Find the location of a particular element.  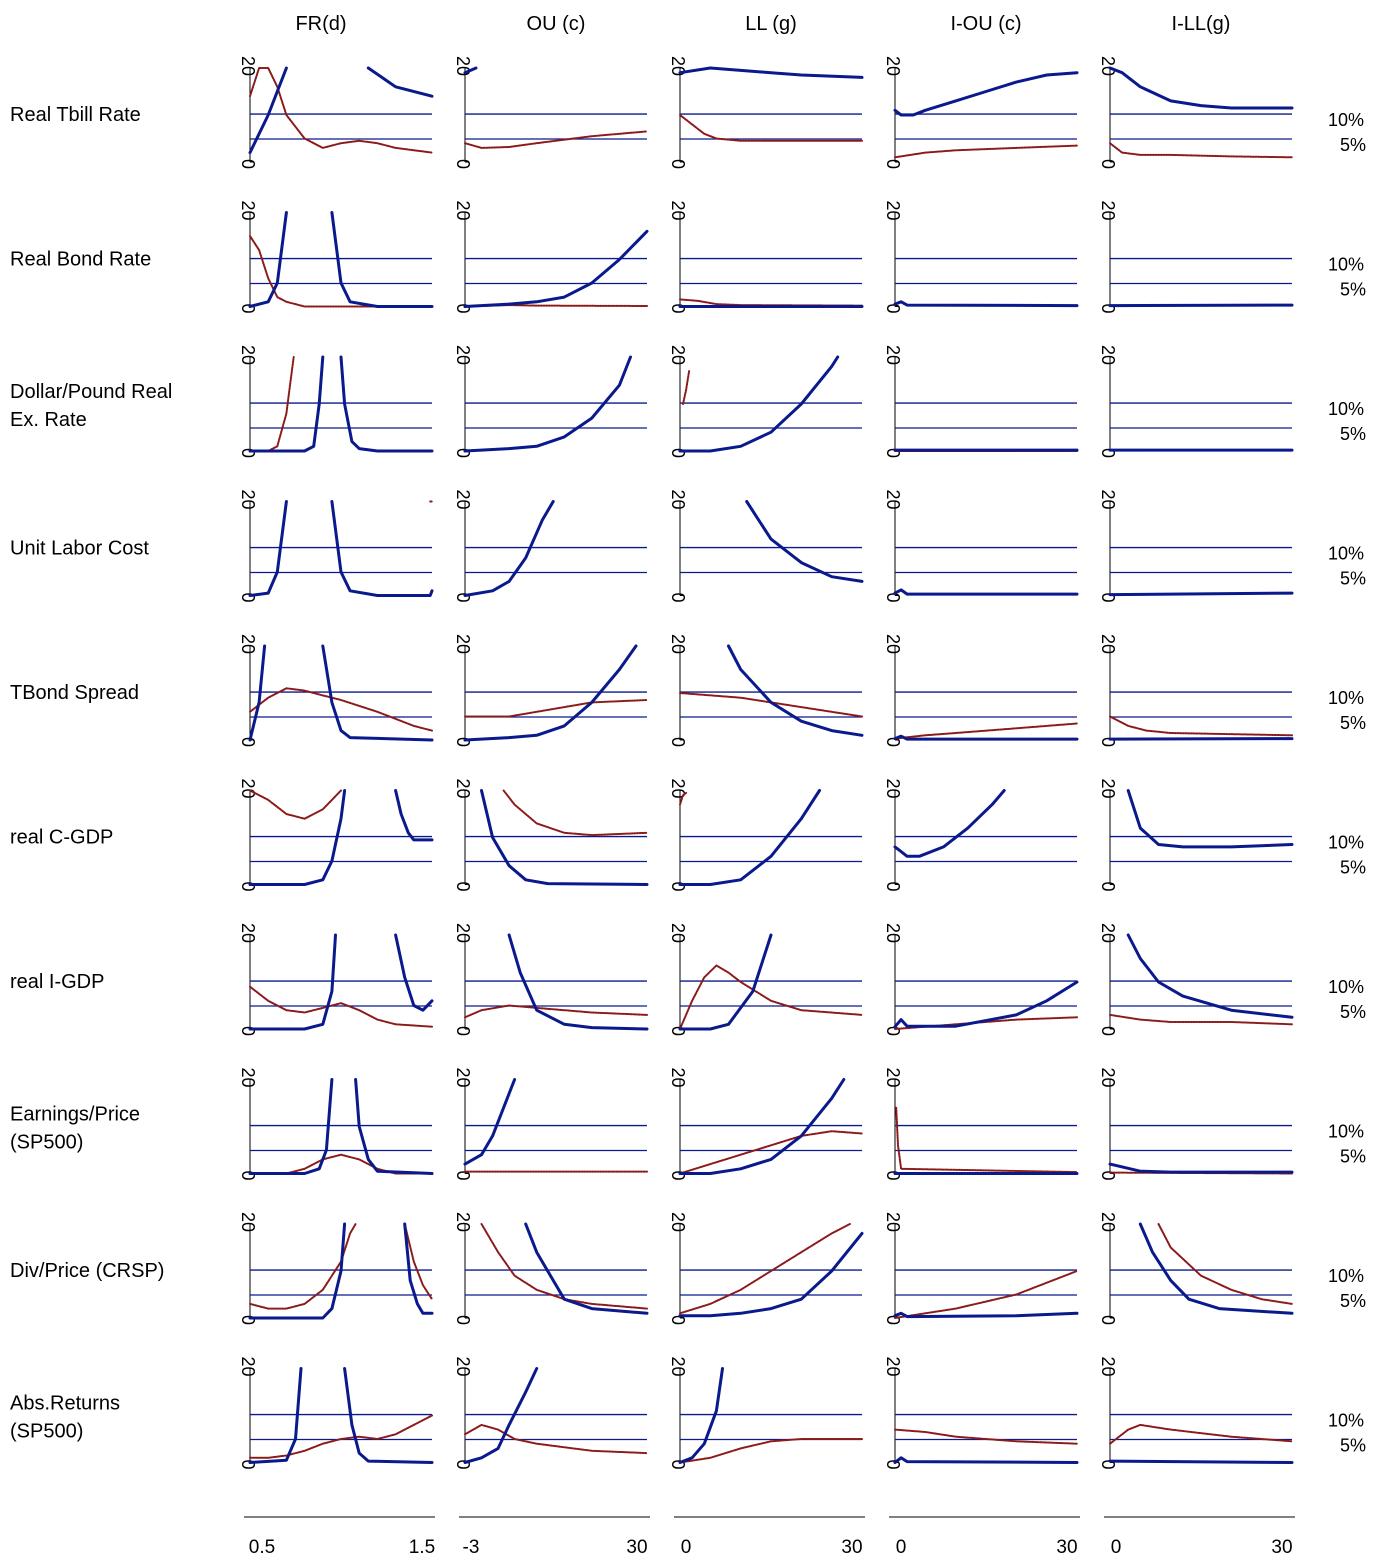

column-title: FR(d) is located at coordinates (320, 24).